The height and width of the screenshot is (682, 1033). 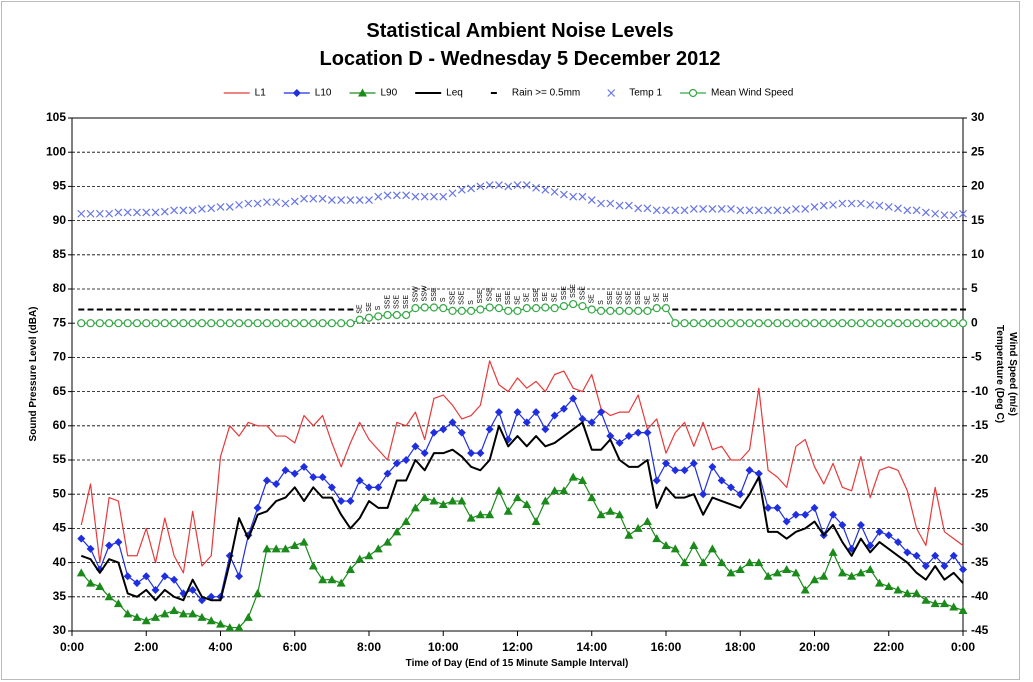 What do you see at coordinates (56, 151) in the screenshot?
I see `y-tick-label: 100` at bounding box center [56, 151].